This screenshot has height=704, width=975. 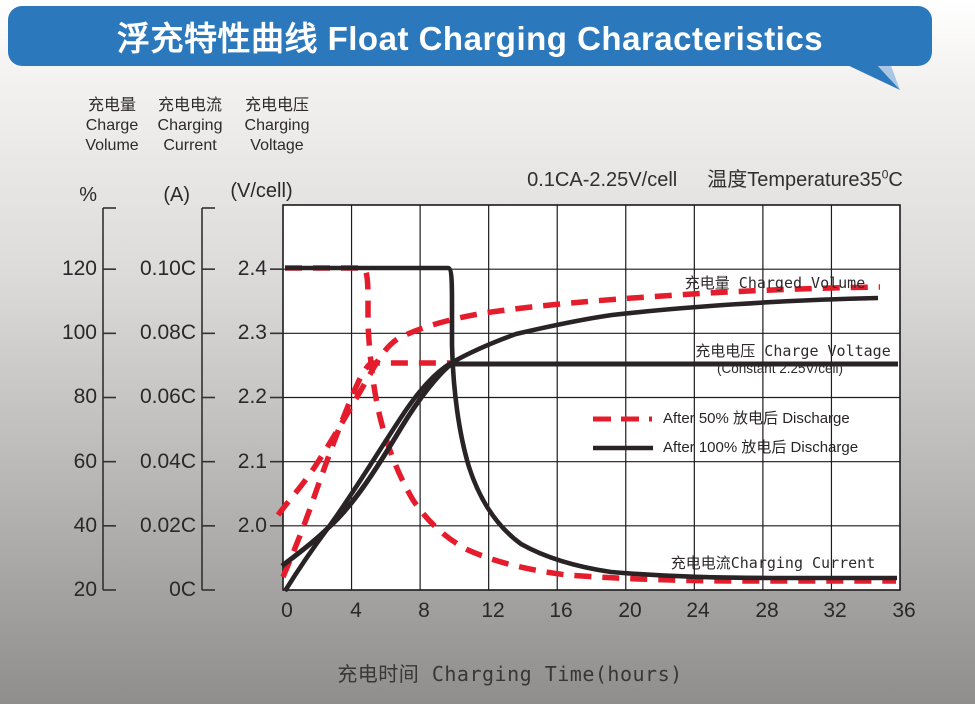 I want to click on xtick: 20, so click(x=630, y=610).